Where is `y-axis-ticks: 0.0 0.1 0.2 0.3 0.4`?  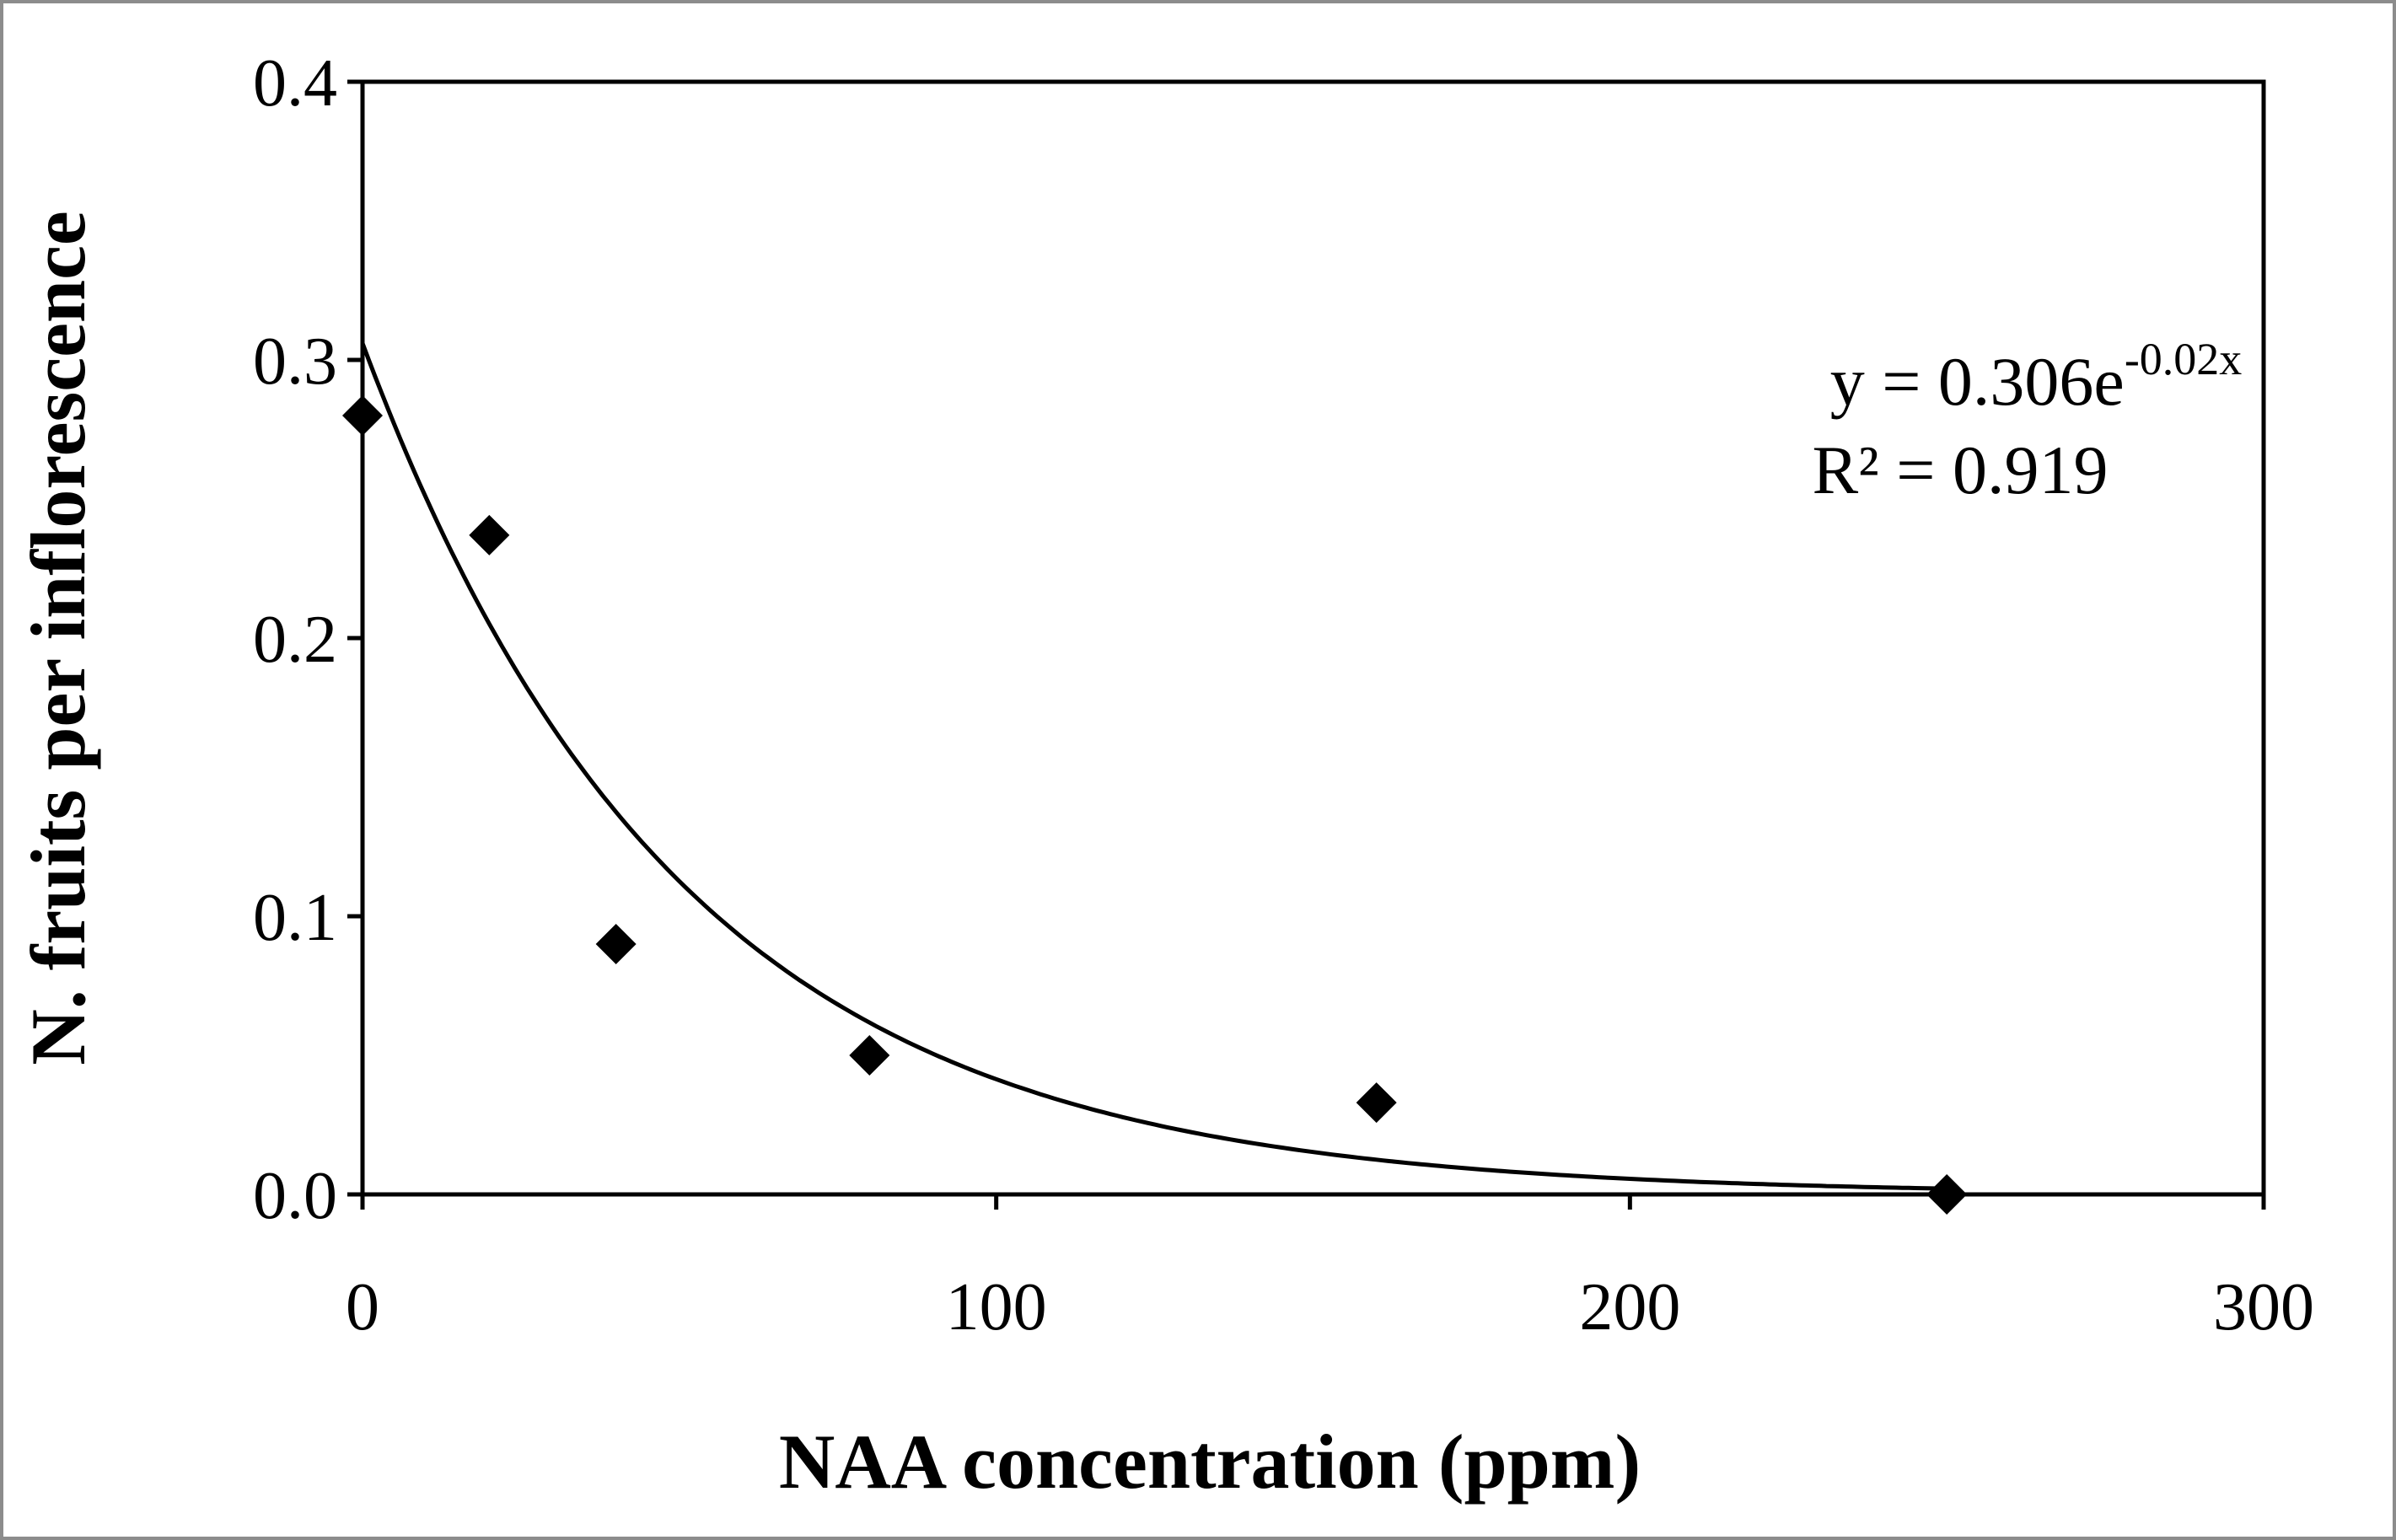
y-axis-ticks: 0.0 0.1 0.2 0.3 0.4 is located at coordinates (308, 639).